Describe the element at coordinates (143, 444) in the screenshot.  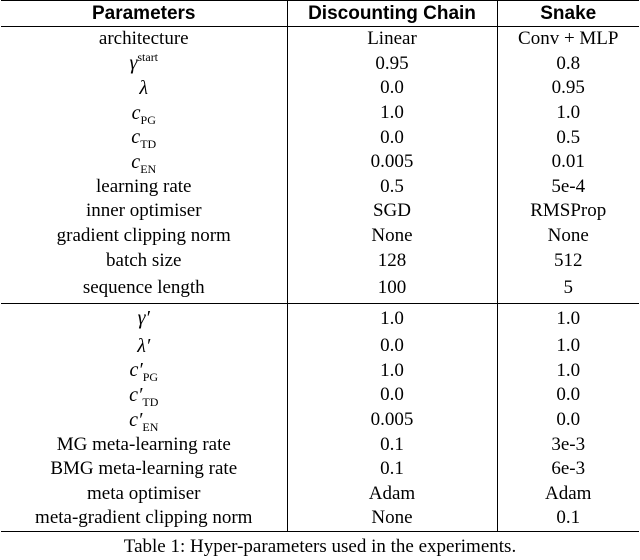
I see `param-name: MG meta-learning rate` at that location.